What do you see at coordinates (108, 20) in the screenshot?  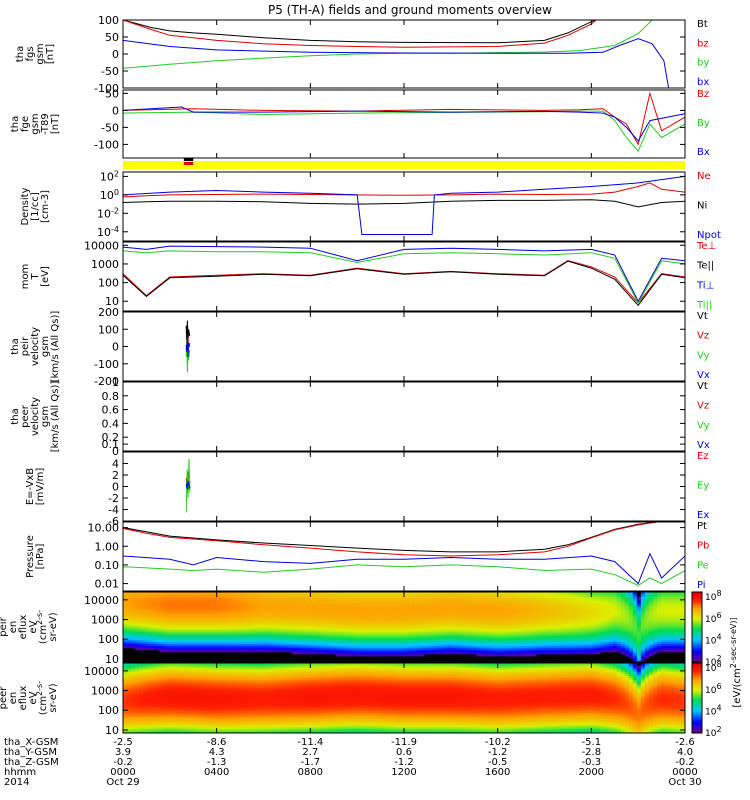 I see `y-tick-label: 100` at bounding box center [108, 20].